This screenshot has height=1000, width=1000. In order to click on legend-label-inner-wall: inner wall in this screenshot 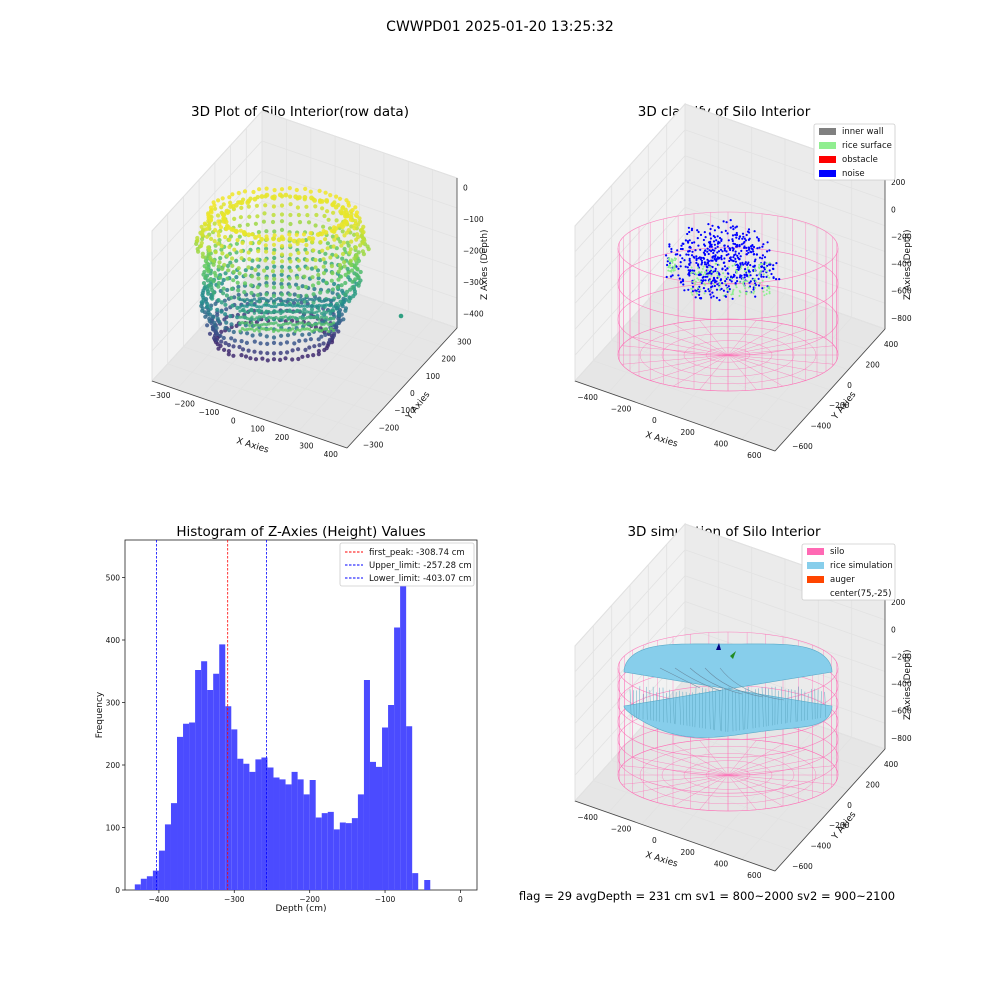, I will do `click(862, 132)`.